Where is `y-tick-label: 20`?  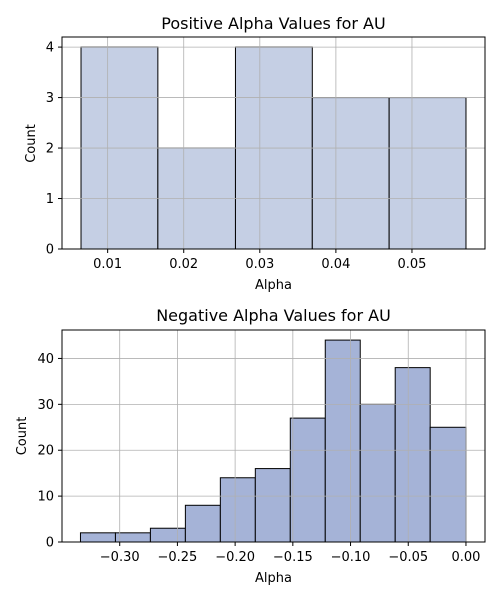 y-tick-label: 20 is located at coordinates (45, 451).